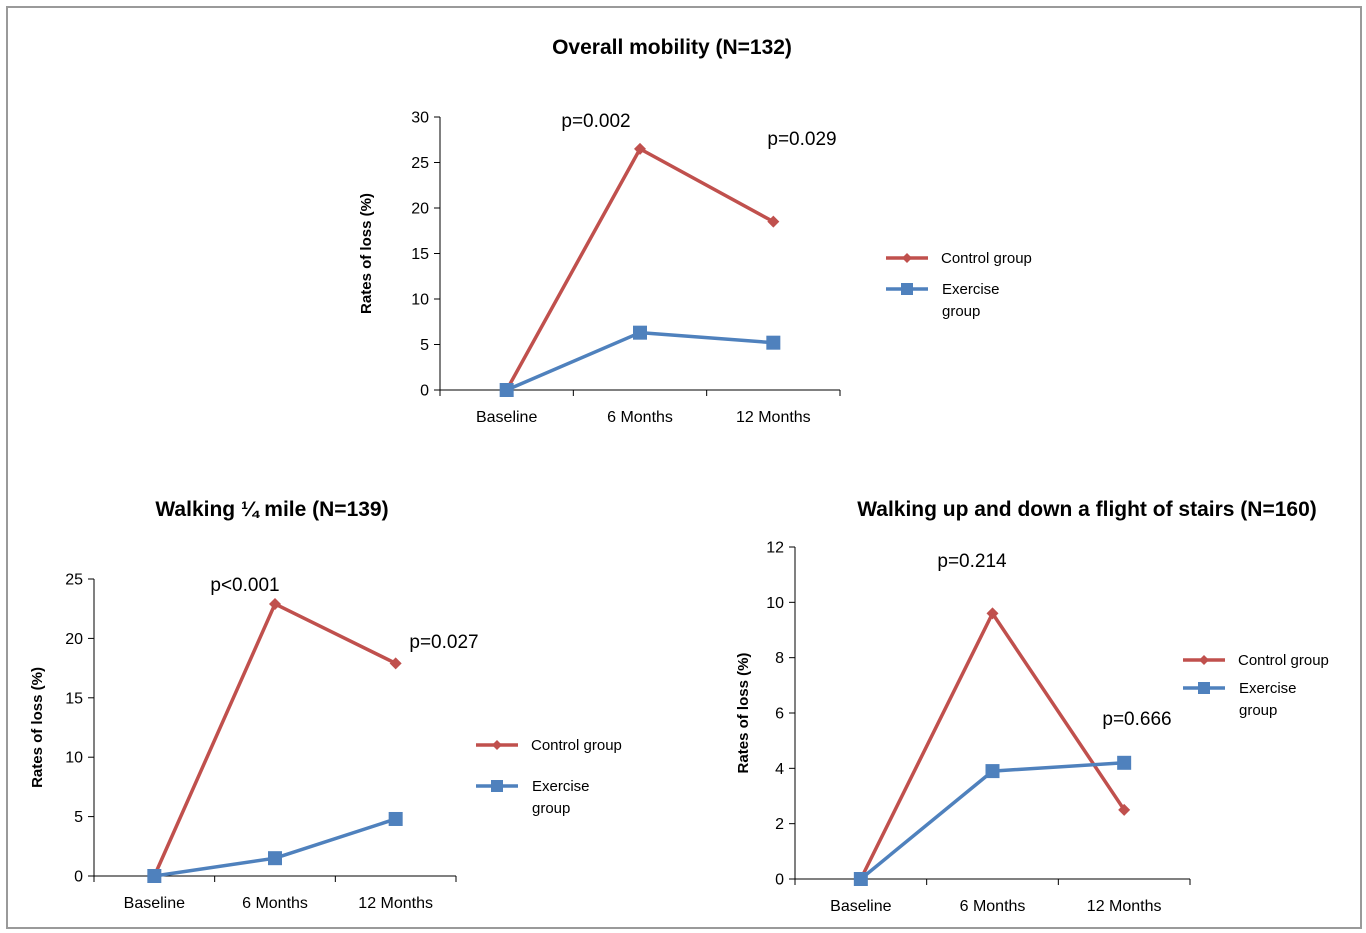 This screenshot has height=933, width=1366. I want to click on p-value-annotation: p=0.666, so click(1136, 719).